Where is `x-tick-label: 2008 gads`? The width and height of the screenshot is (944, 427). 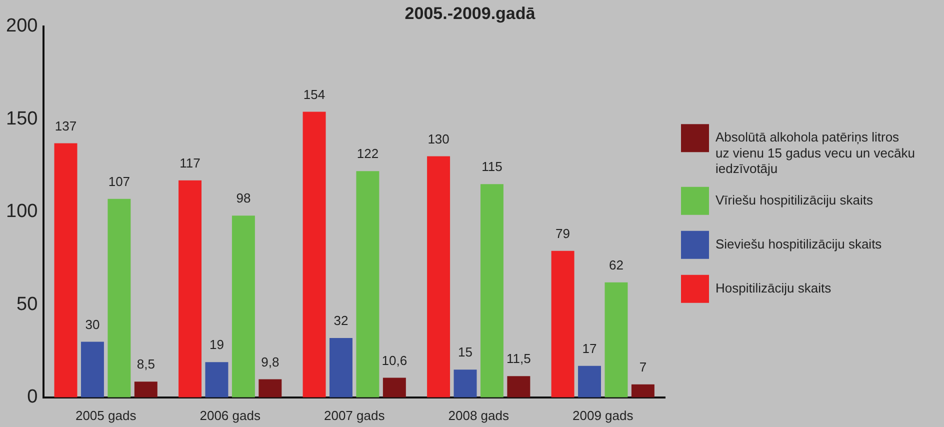 x-tick-label: 2008 gads is located at coordinates (479, 415).